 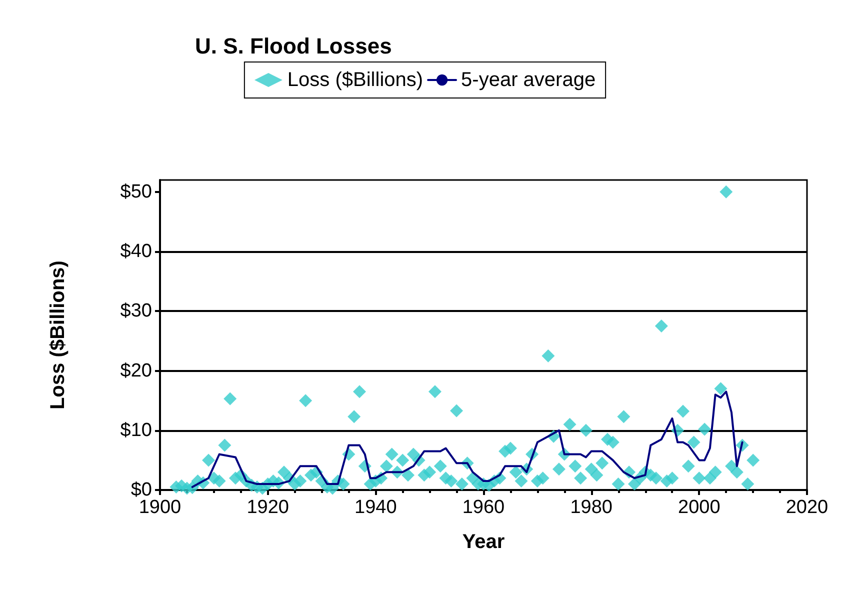 I want to click on y-tick-label: $30, so click(x=136, y=311).